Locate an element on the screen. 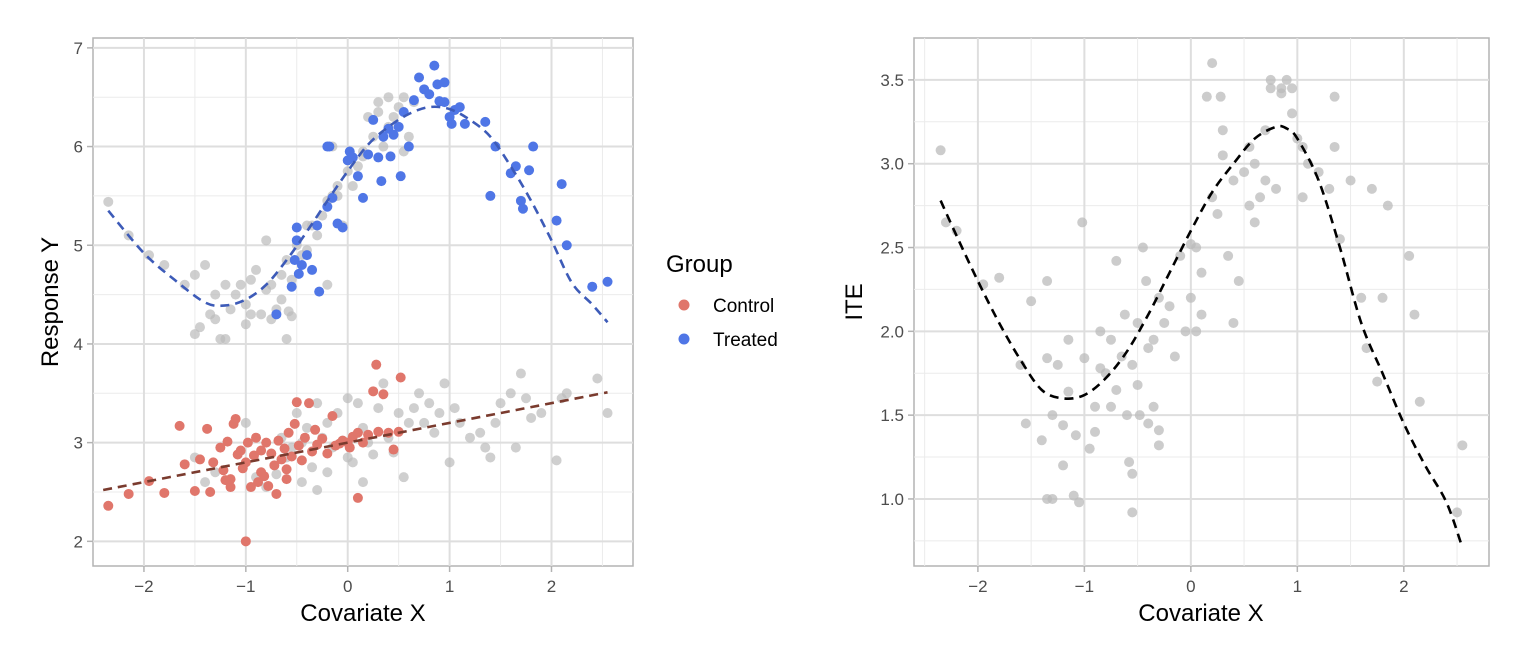  left-y-tick-label: 7 is located at coordinates (78, 48).